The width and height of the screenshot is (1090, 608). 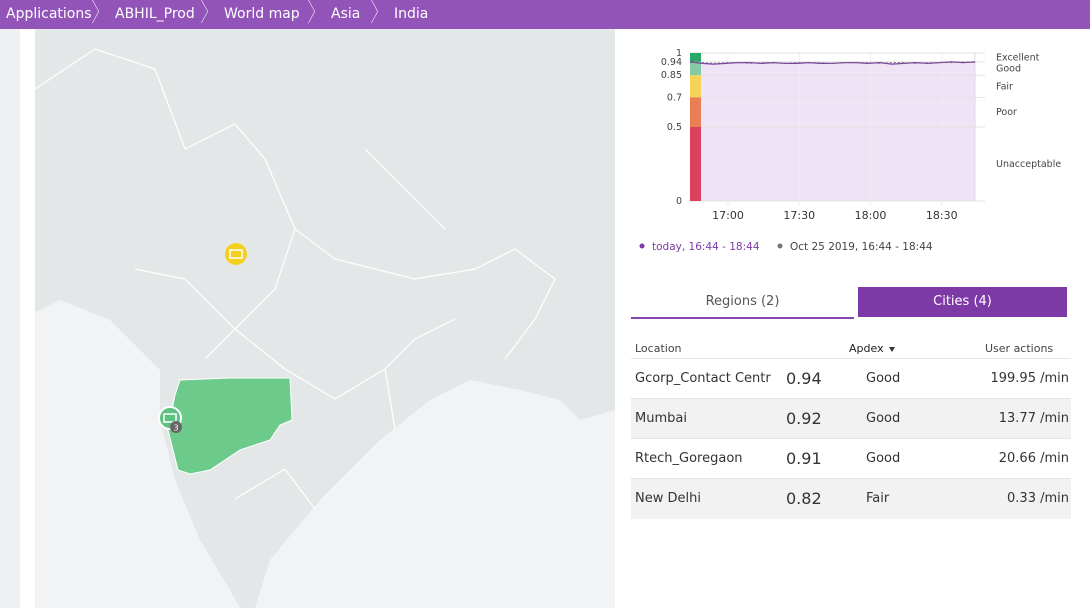 I want to click on apdex: 0.91, so click(x=804, y=458).